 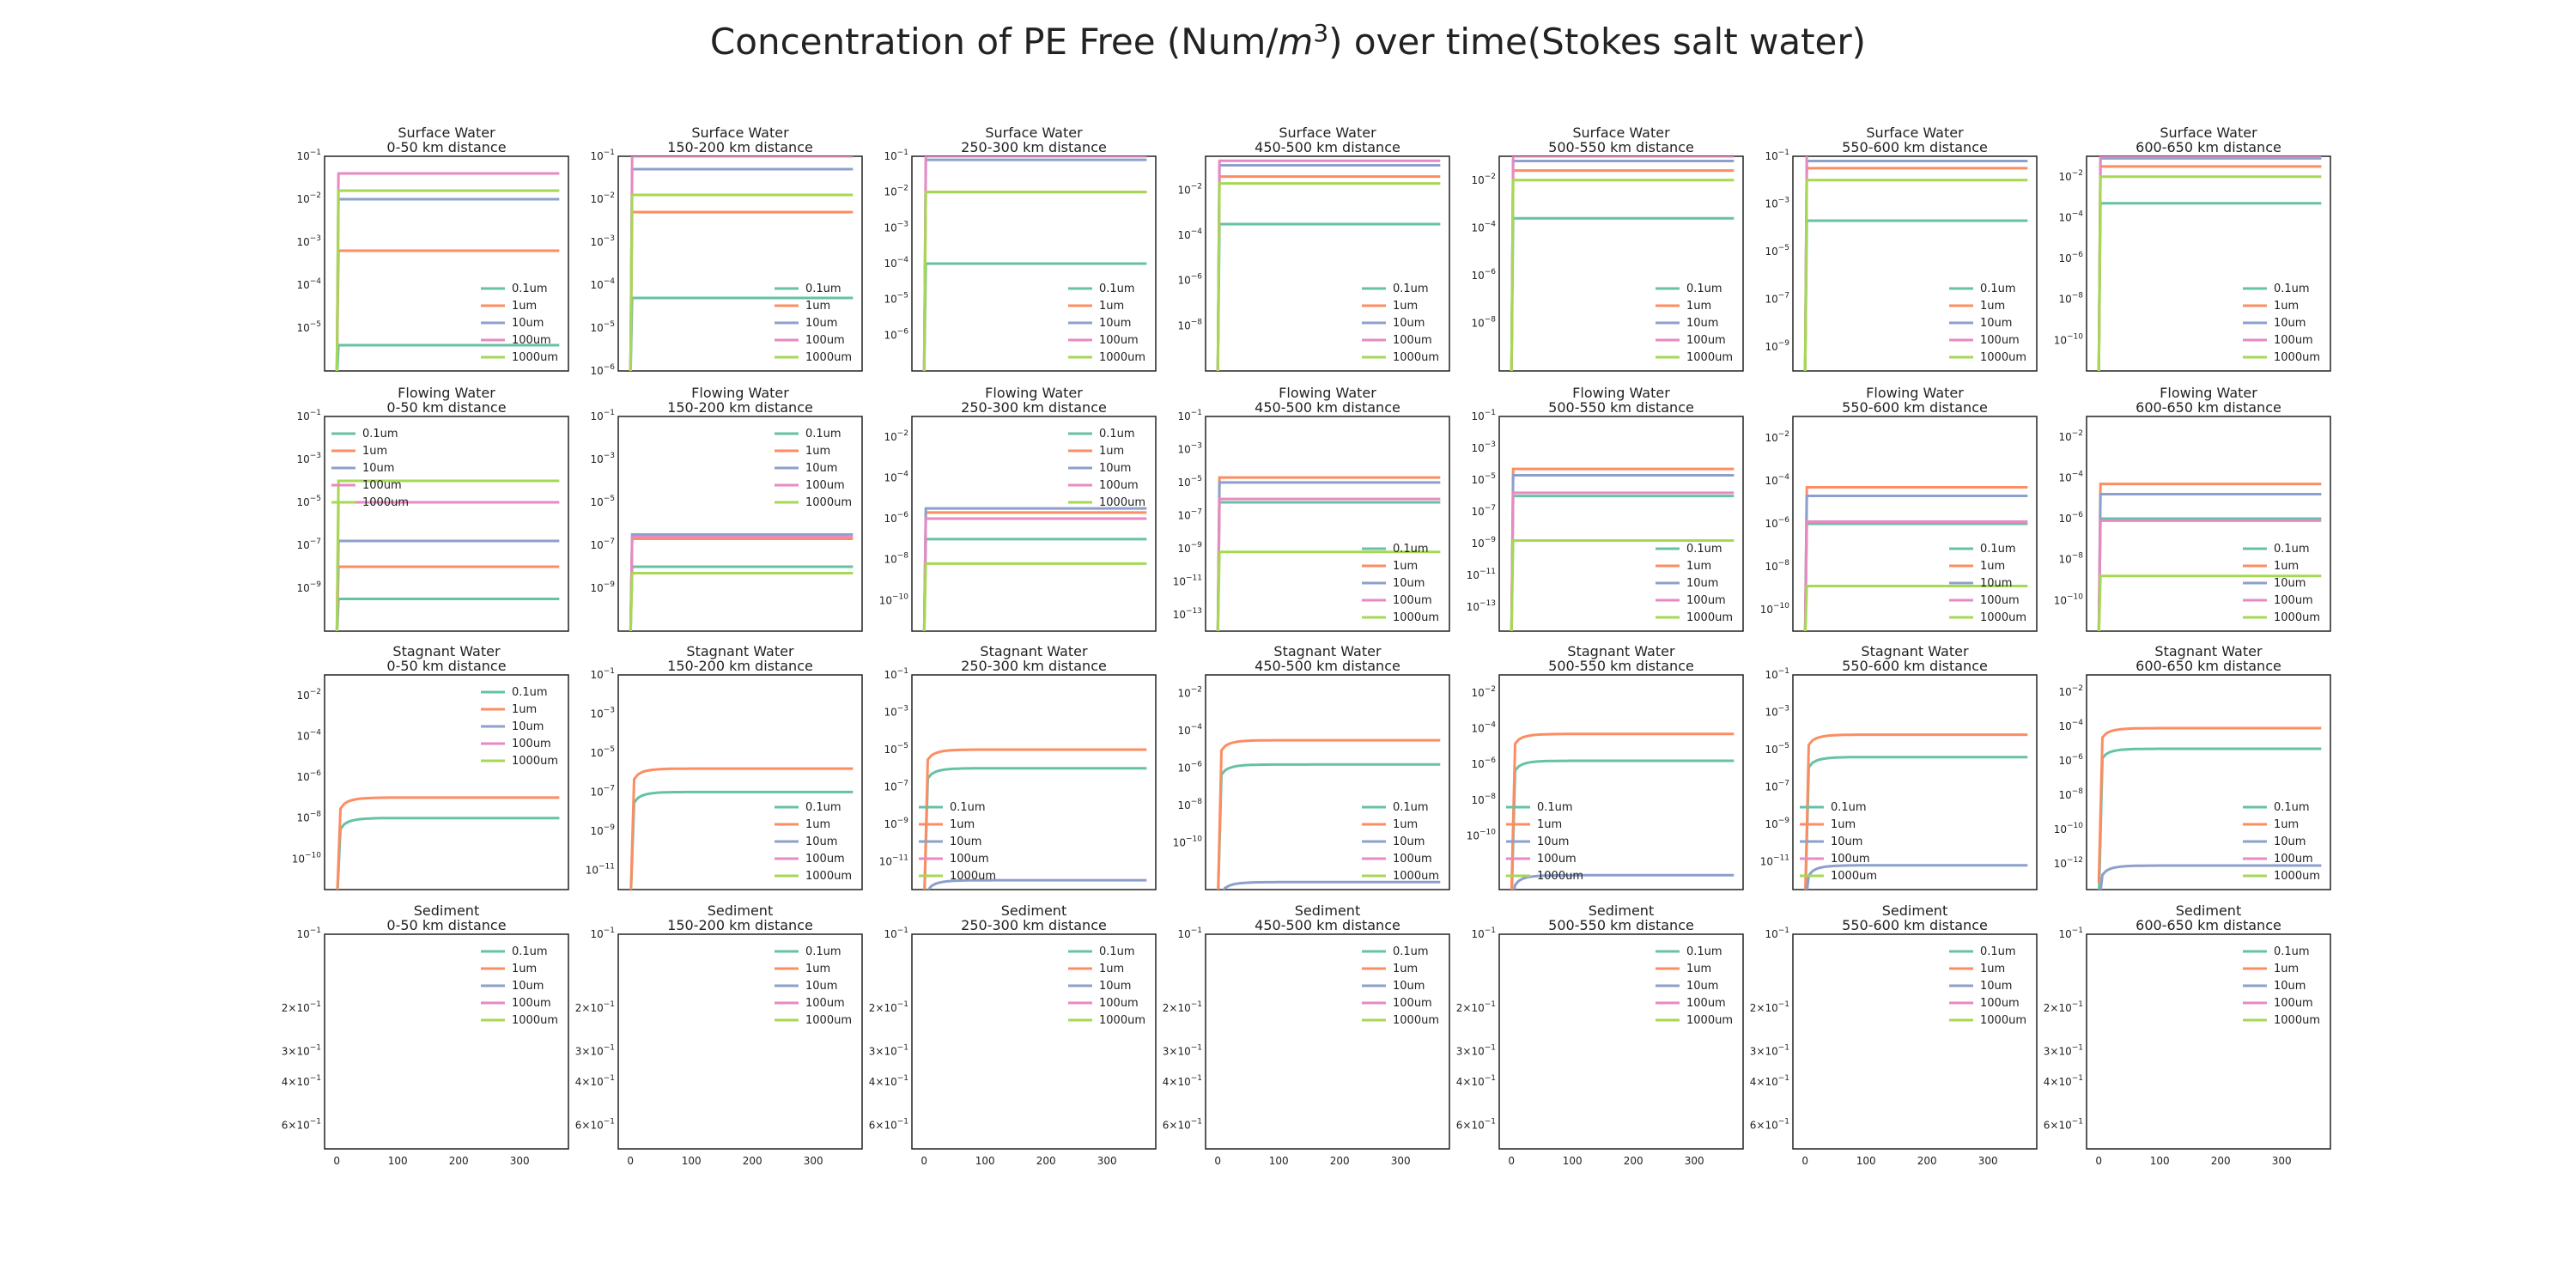 I want to click on y-tick-label: 6×10⁻¹, so click(x=889, y=1124).